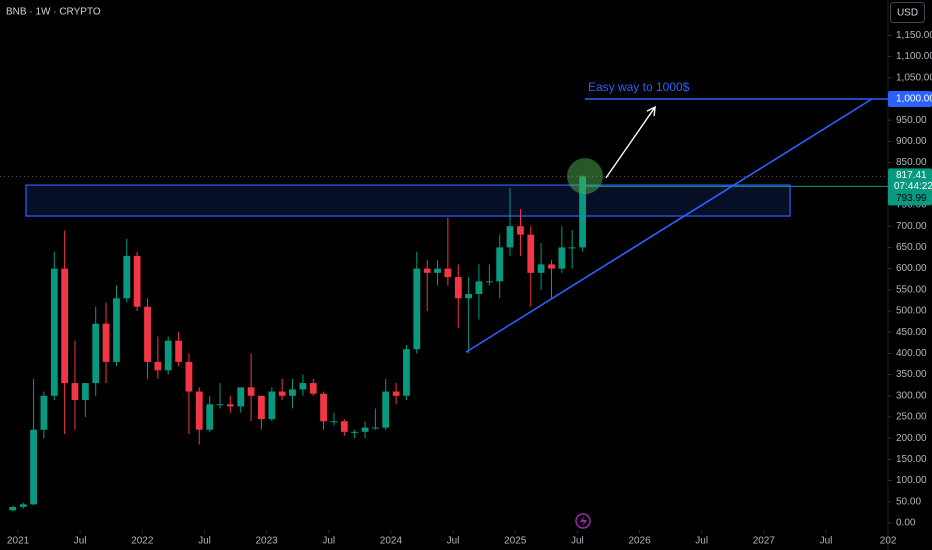 The image size is (932, 550). I want to click on currency-button, so click(907, 12).